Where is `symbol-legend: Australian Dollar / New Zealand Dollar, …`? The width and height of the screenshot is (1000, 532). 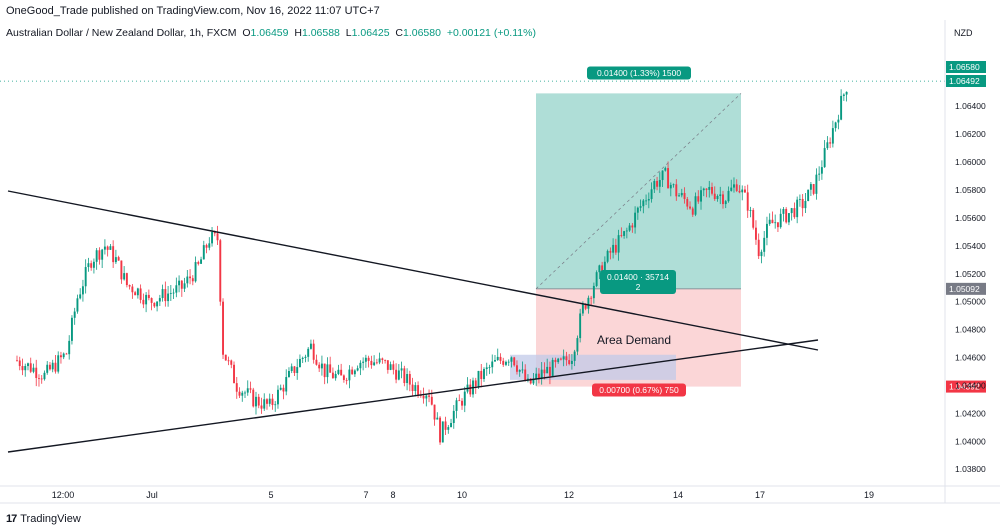 symbol-legend: Australian Dollar / New Zealand Dollar, … is located at coordinates (271, 33).